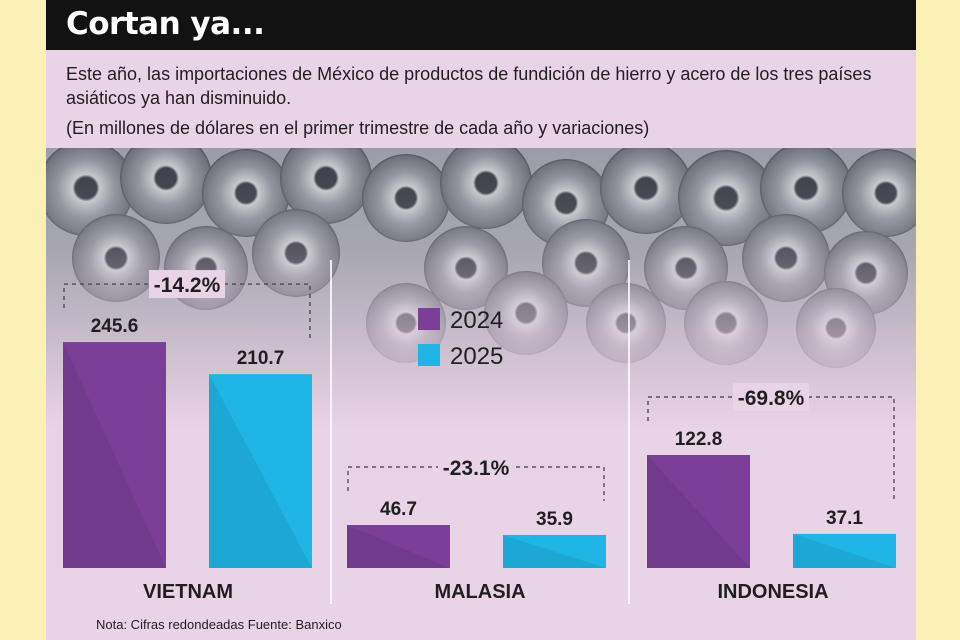  I want to click on footnote: Nota: Cifras redondeadas Fuente: Banxico, so click(219, 624).